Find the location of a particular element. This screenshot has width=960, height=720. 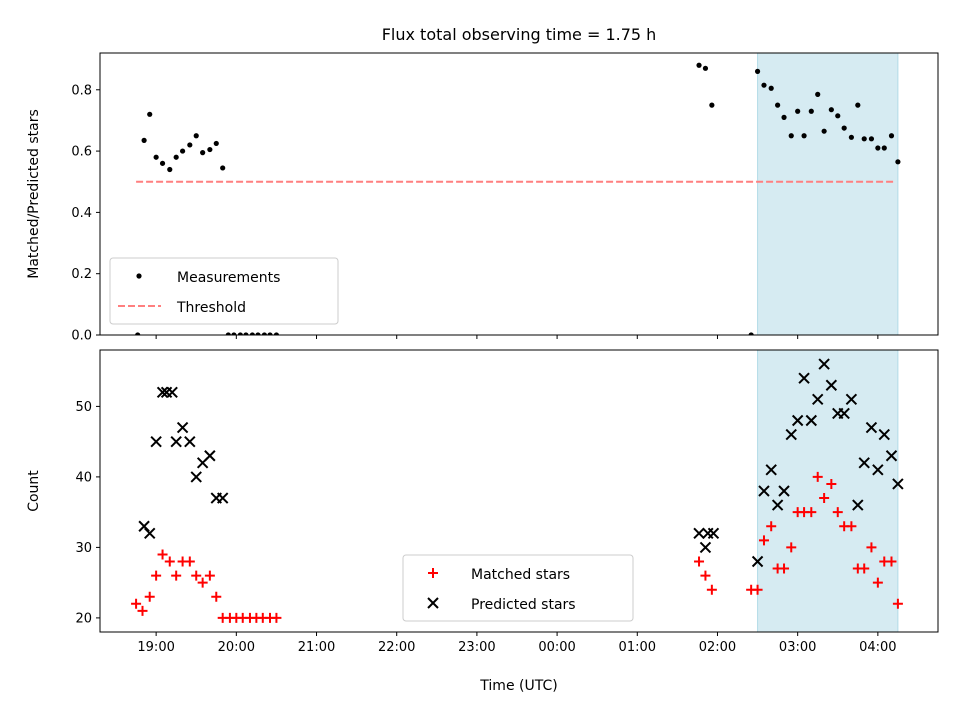

legend-predicted-marker is located at coordinates (433, 603).